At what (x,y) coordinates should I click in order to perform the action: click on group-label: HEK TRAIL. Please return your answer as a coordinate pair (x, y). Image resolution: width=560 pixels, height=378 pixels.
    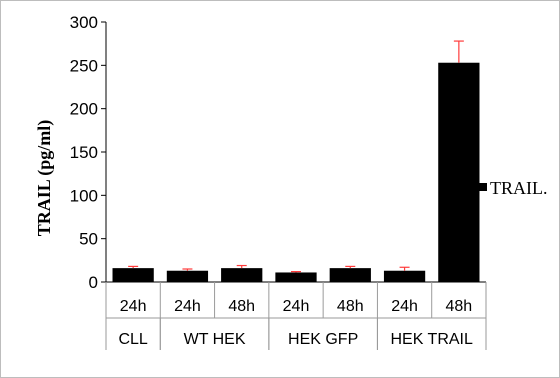
    Looking at the image, I should click on (432, 339).